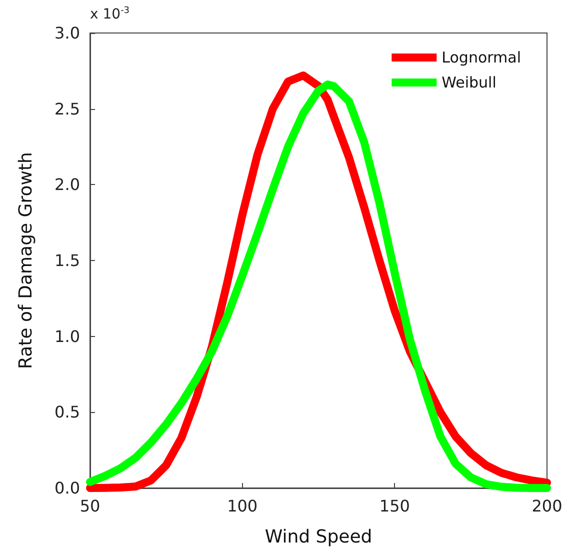 This screenshot has height=556, width=566. What do you see at coordinates (469, 83) in the screenshot?
I see `legend-label: Weibull` at bounding box center [469, 83].